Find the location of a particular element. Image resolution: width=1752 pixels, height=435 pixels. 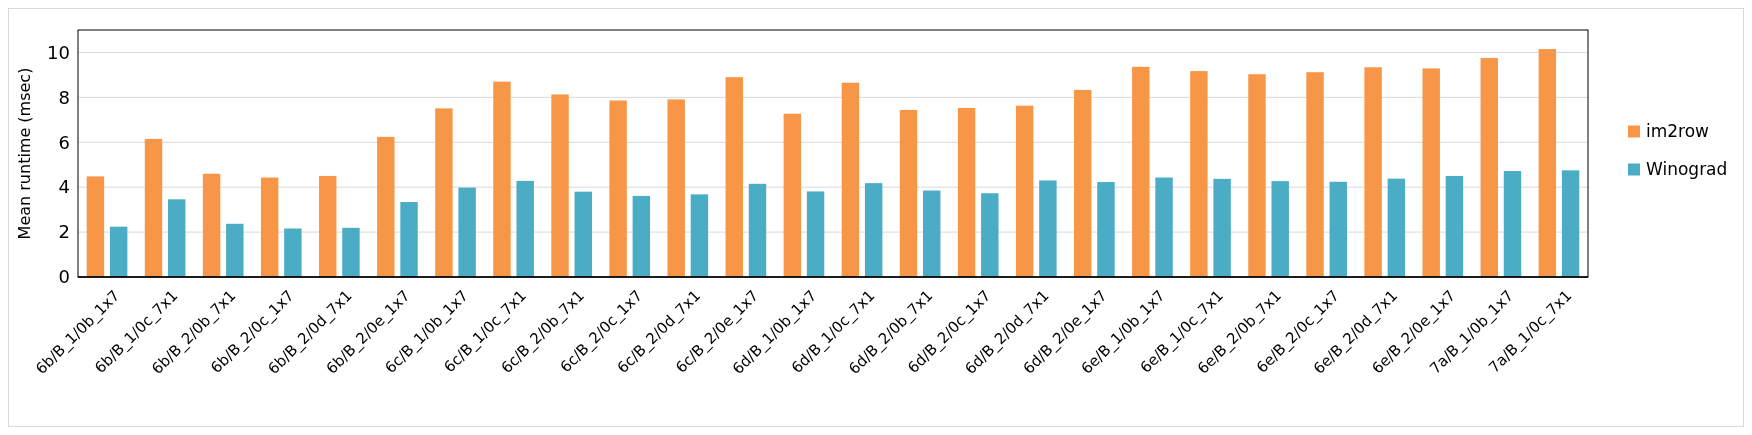

y-tick-label: 10 is located at coordinates (58, 52).